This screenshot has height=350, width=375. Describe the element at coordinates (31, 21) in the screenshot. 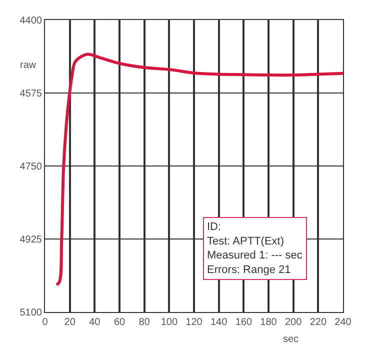

I see `y-tick-label: 4400` at that location.